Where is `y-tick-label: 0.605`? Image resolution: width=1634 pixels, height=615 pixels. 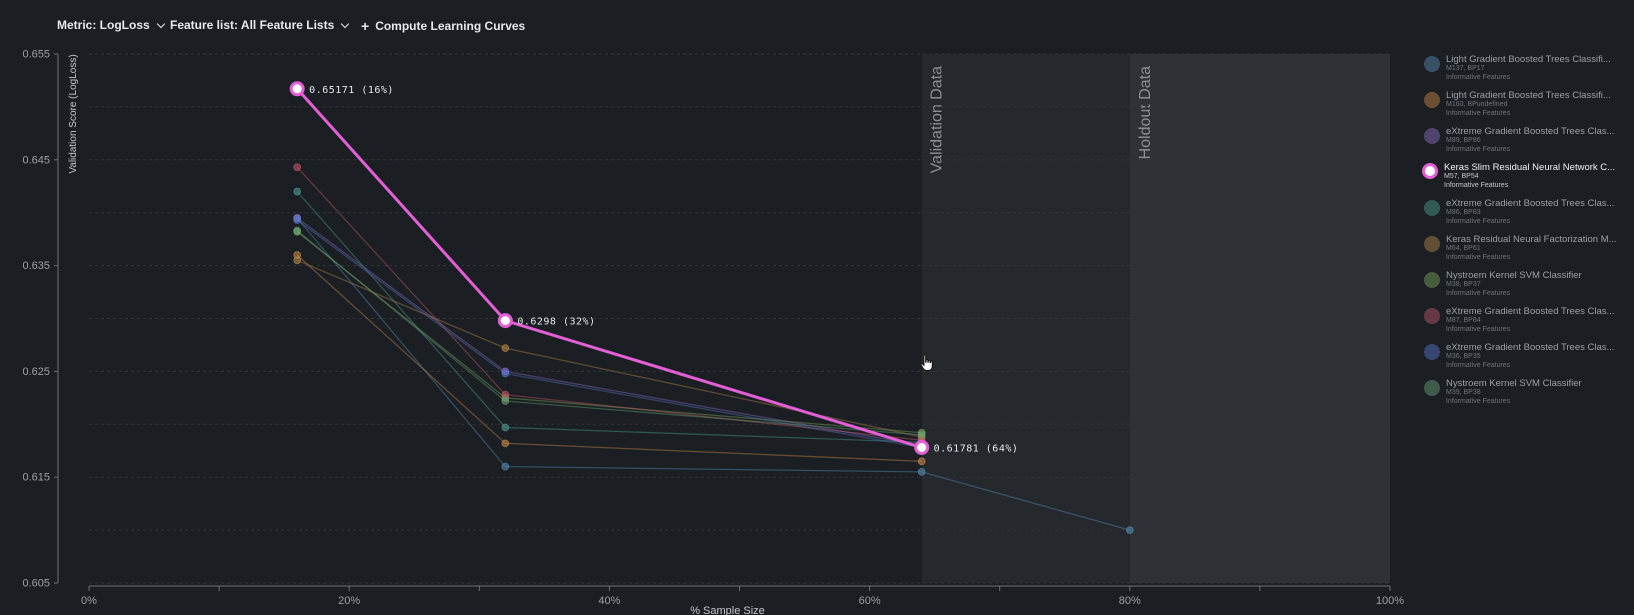
y-tick-label: 0.605 is located at coordinates (36, 584).